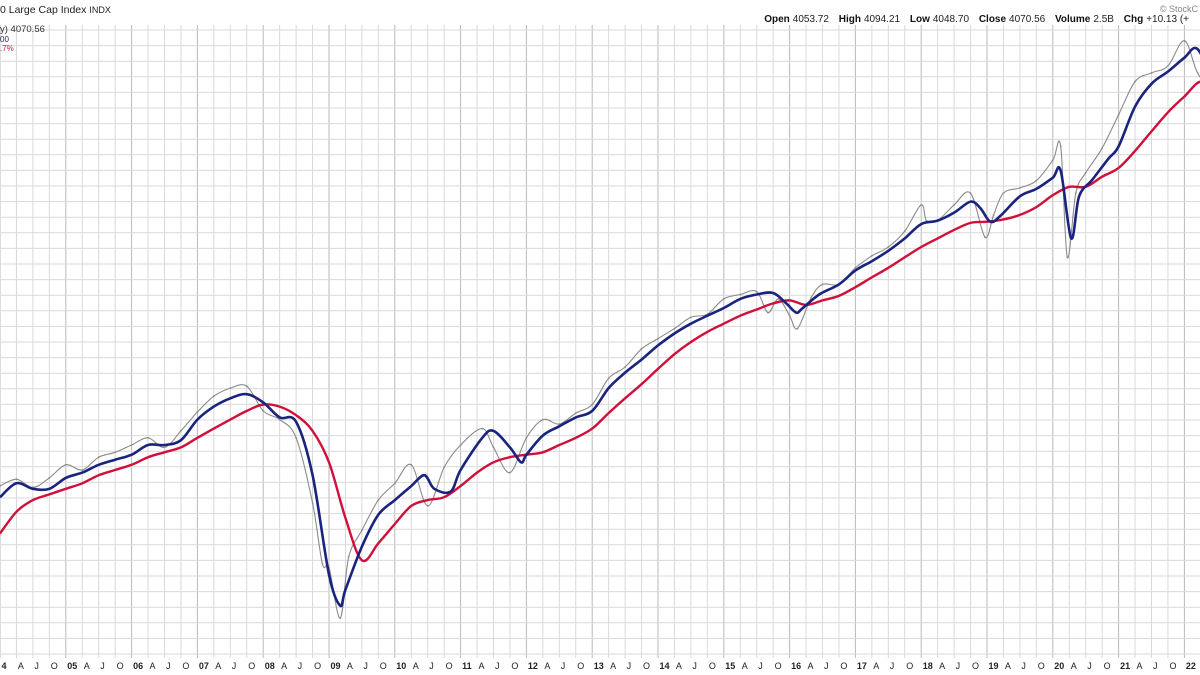 Image resolution: width=1200 pixels, height=675 pixels. What do you see at coordinates (796, 666) in the screenshot?
I see `x-tick-year: 16` at bounding box center [796, 666].